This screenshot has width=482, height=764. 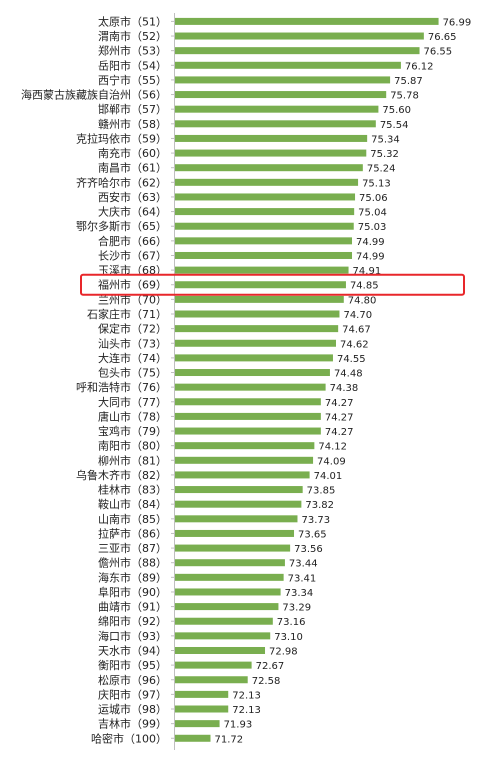 What do you see at coordinates (132, 80) in the screenshot?
I see `category-label: 西宁市（55）` at bounding box center [132, 80].